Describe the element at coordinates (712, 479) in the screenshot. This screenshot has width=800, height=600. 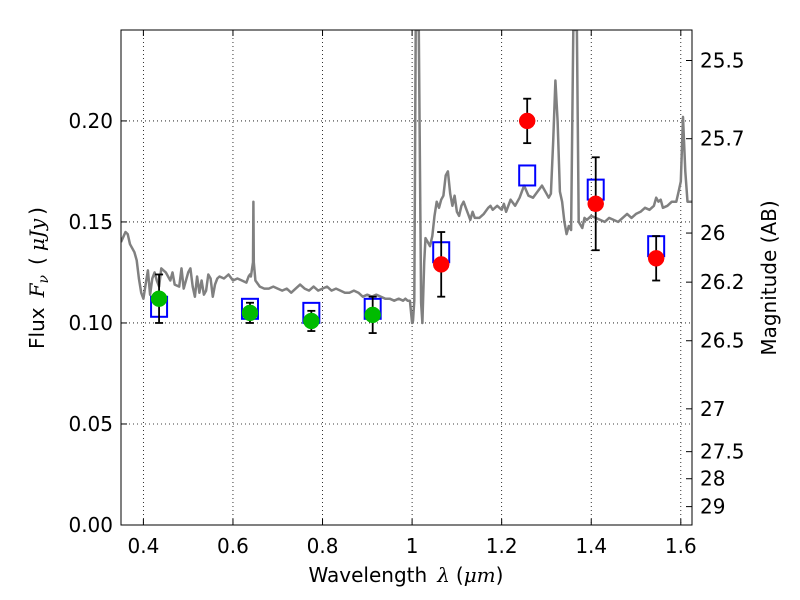
I see `right-tick-label: 28` at that location.